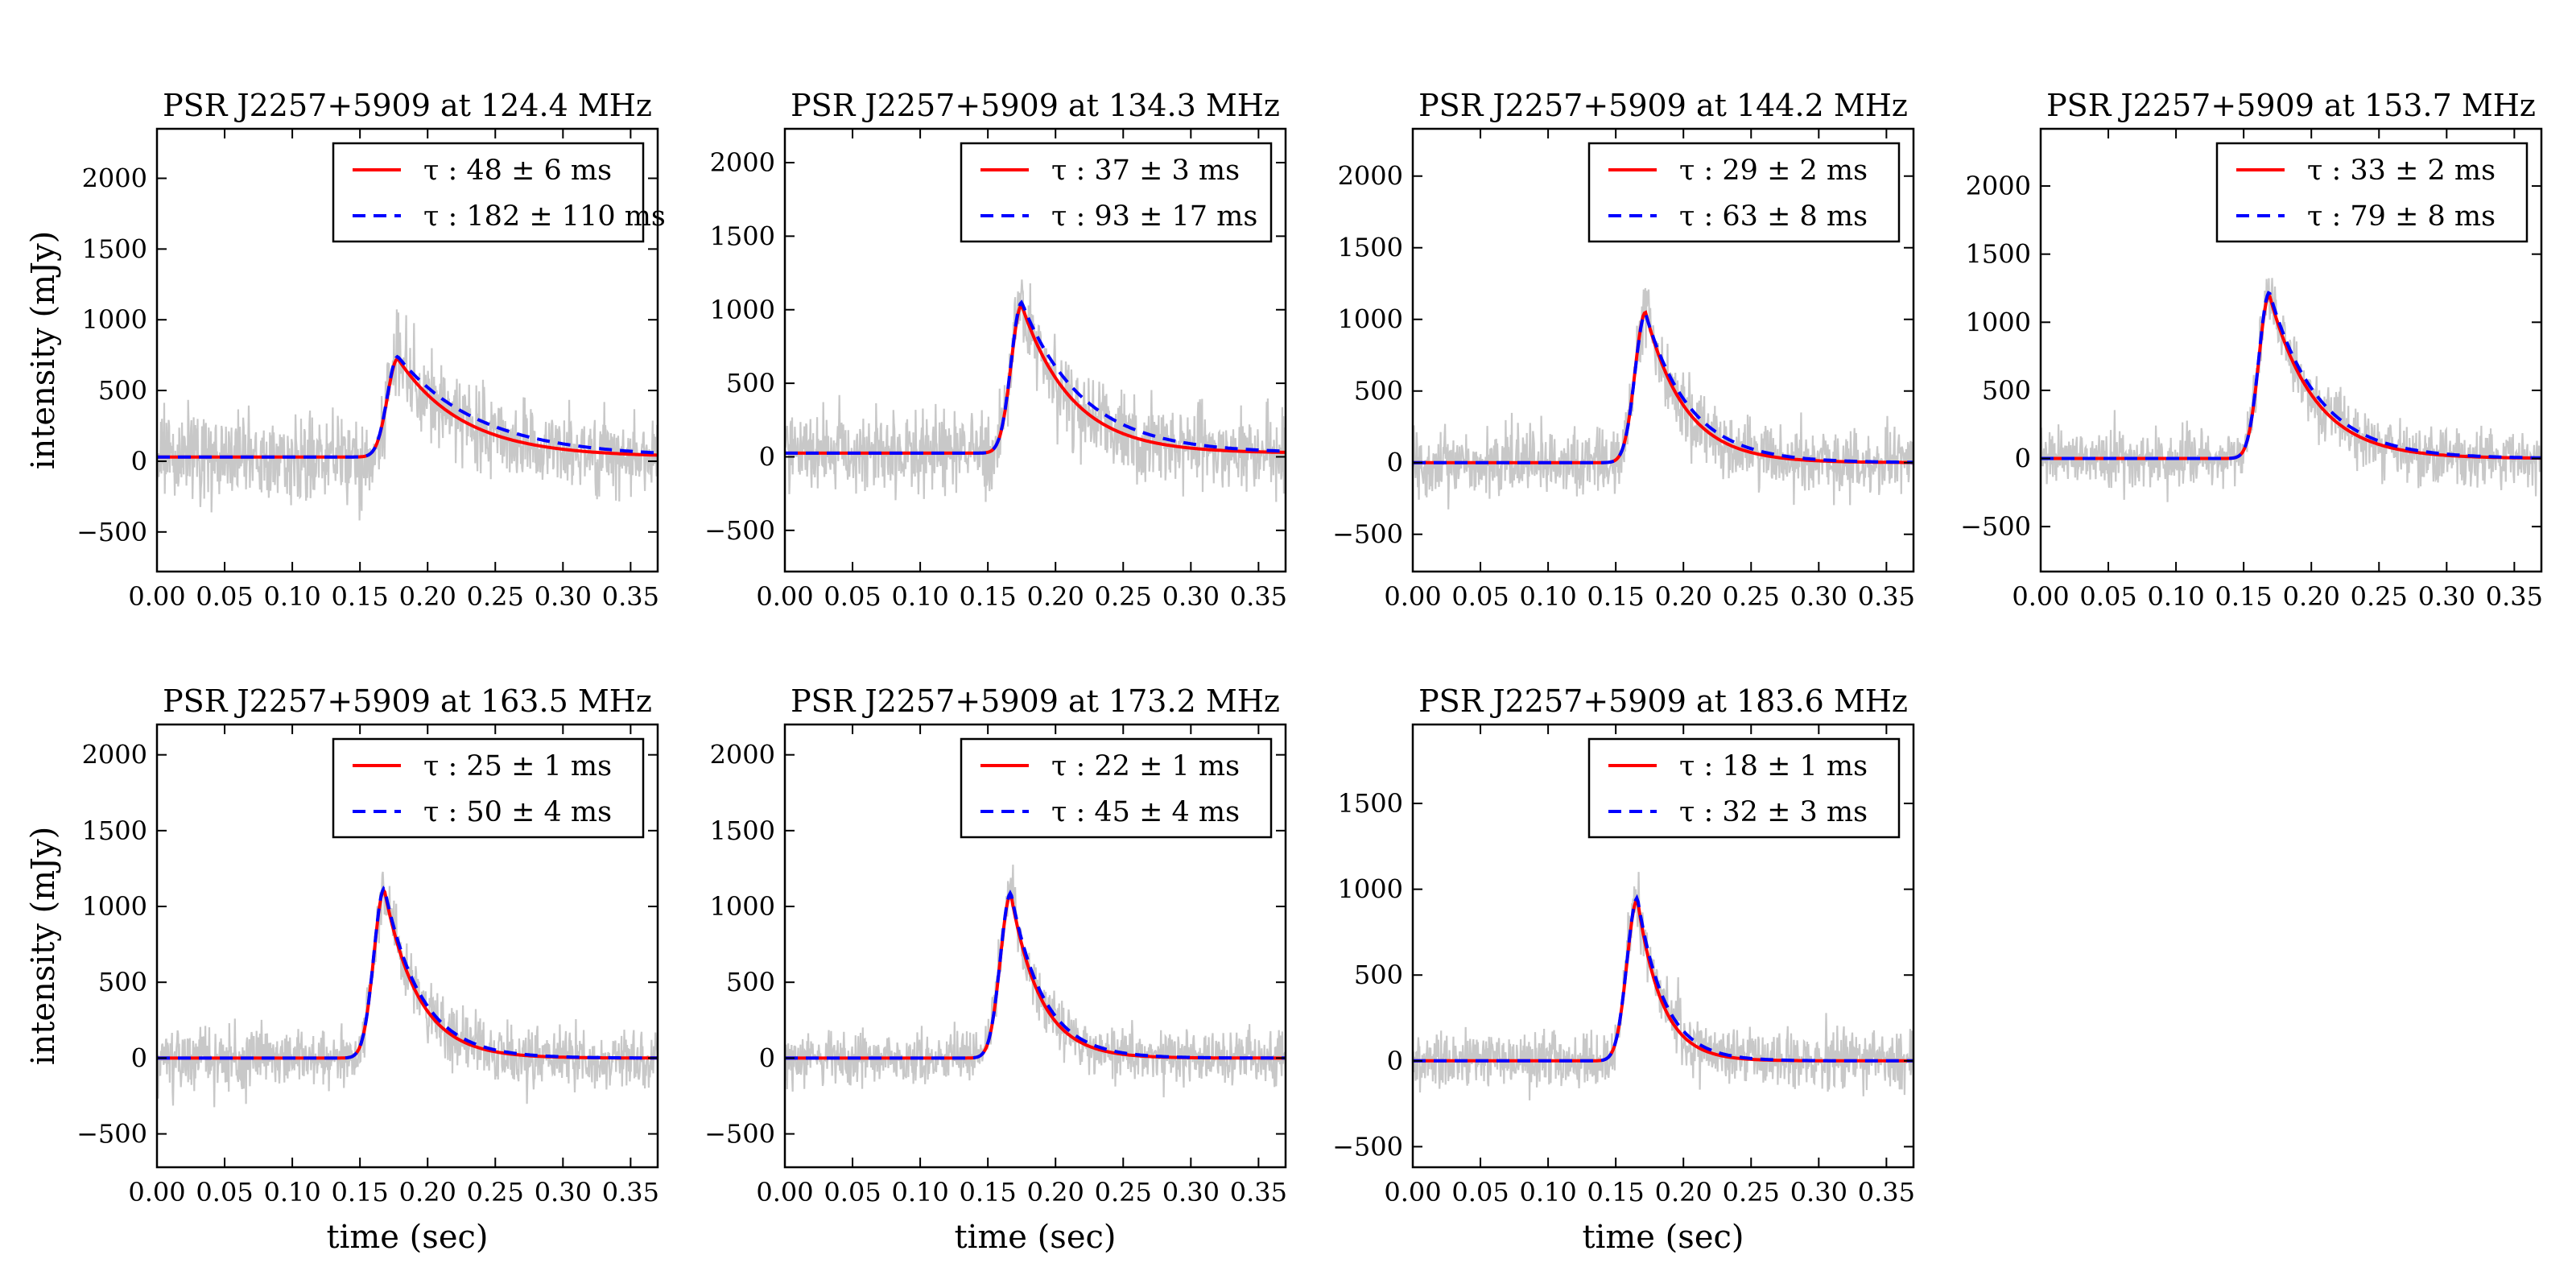 Image resolution: width=2576 pixels, height=1288 pixels. Describe the element at coordinates (1773, 812) in the screenshot. I see `legend-label-2: τ : 32 ± 3 ms` at that location.